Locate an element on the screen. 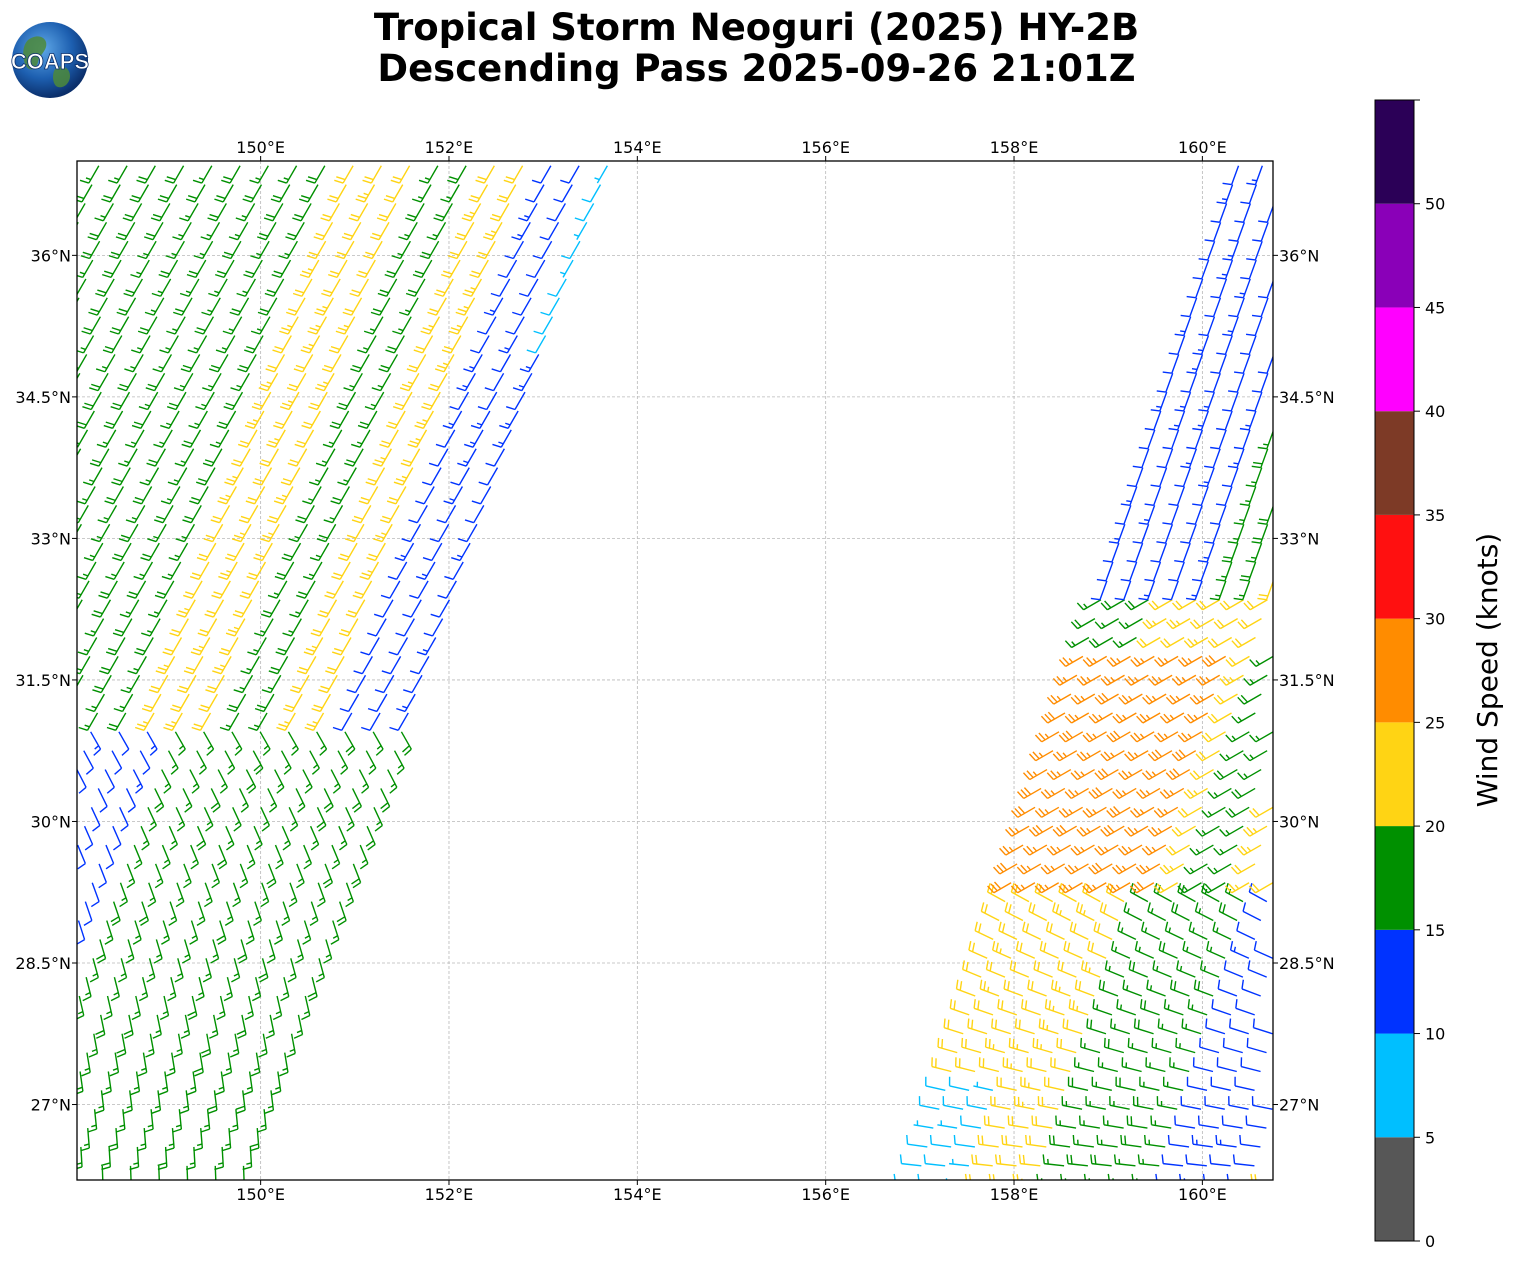 Image resolution: width=1513 pixels, height=1264 pixels. colorbar-bins is located at coordinates (1394, 670).